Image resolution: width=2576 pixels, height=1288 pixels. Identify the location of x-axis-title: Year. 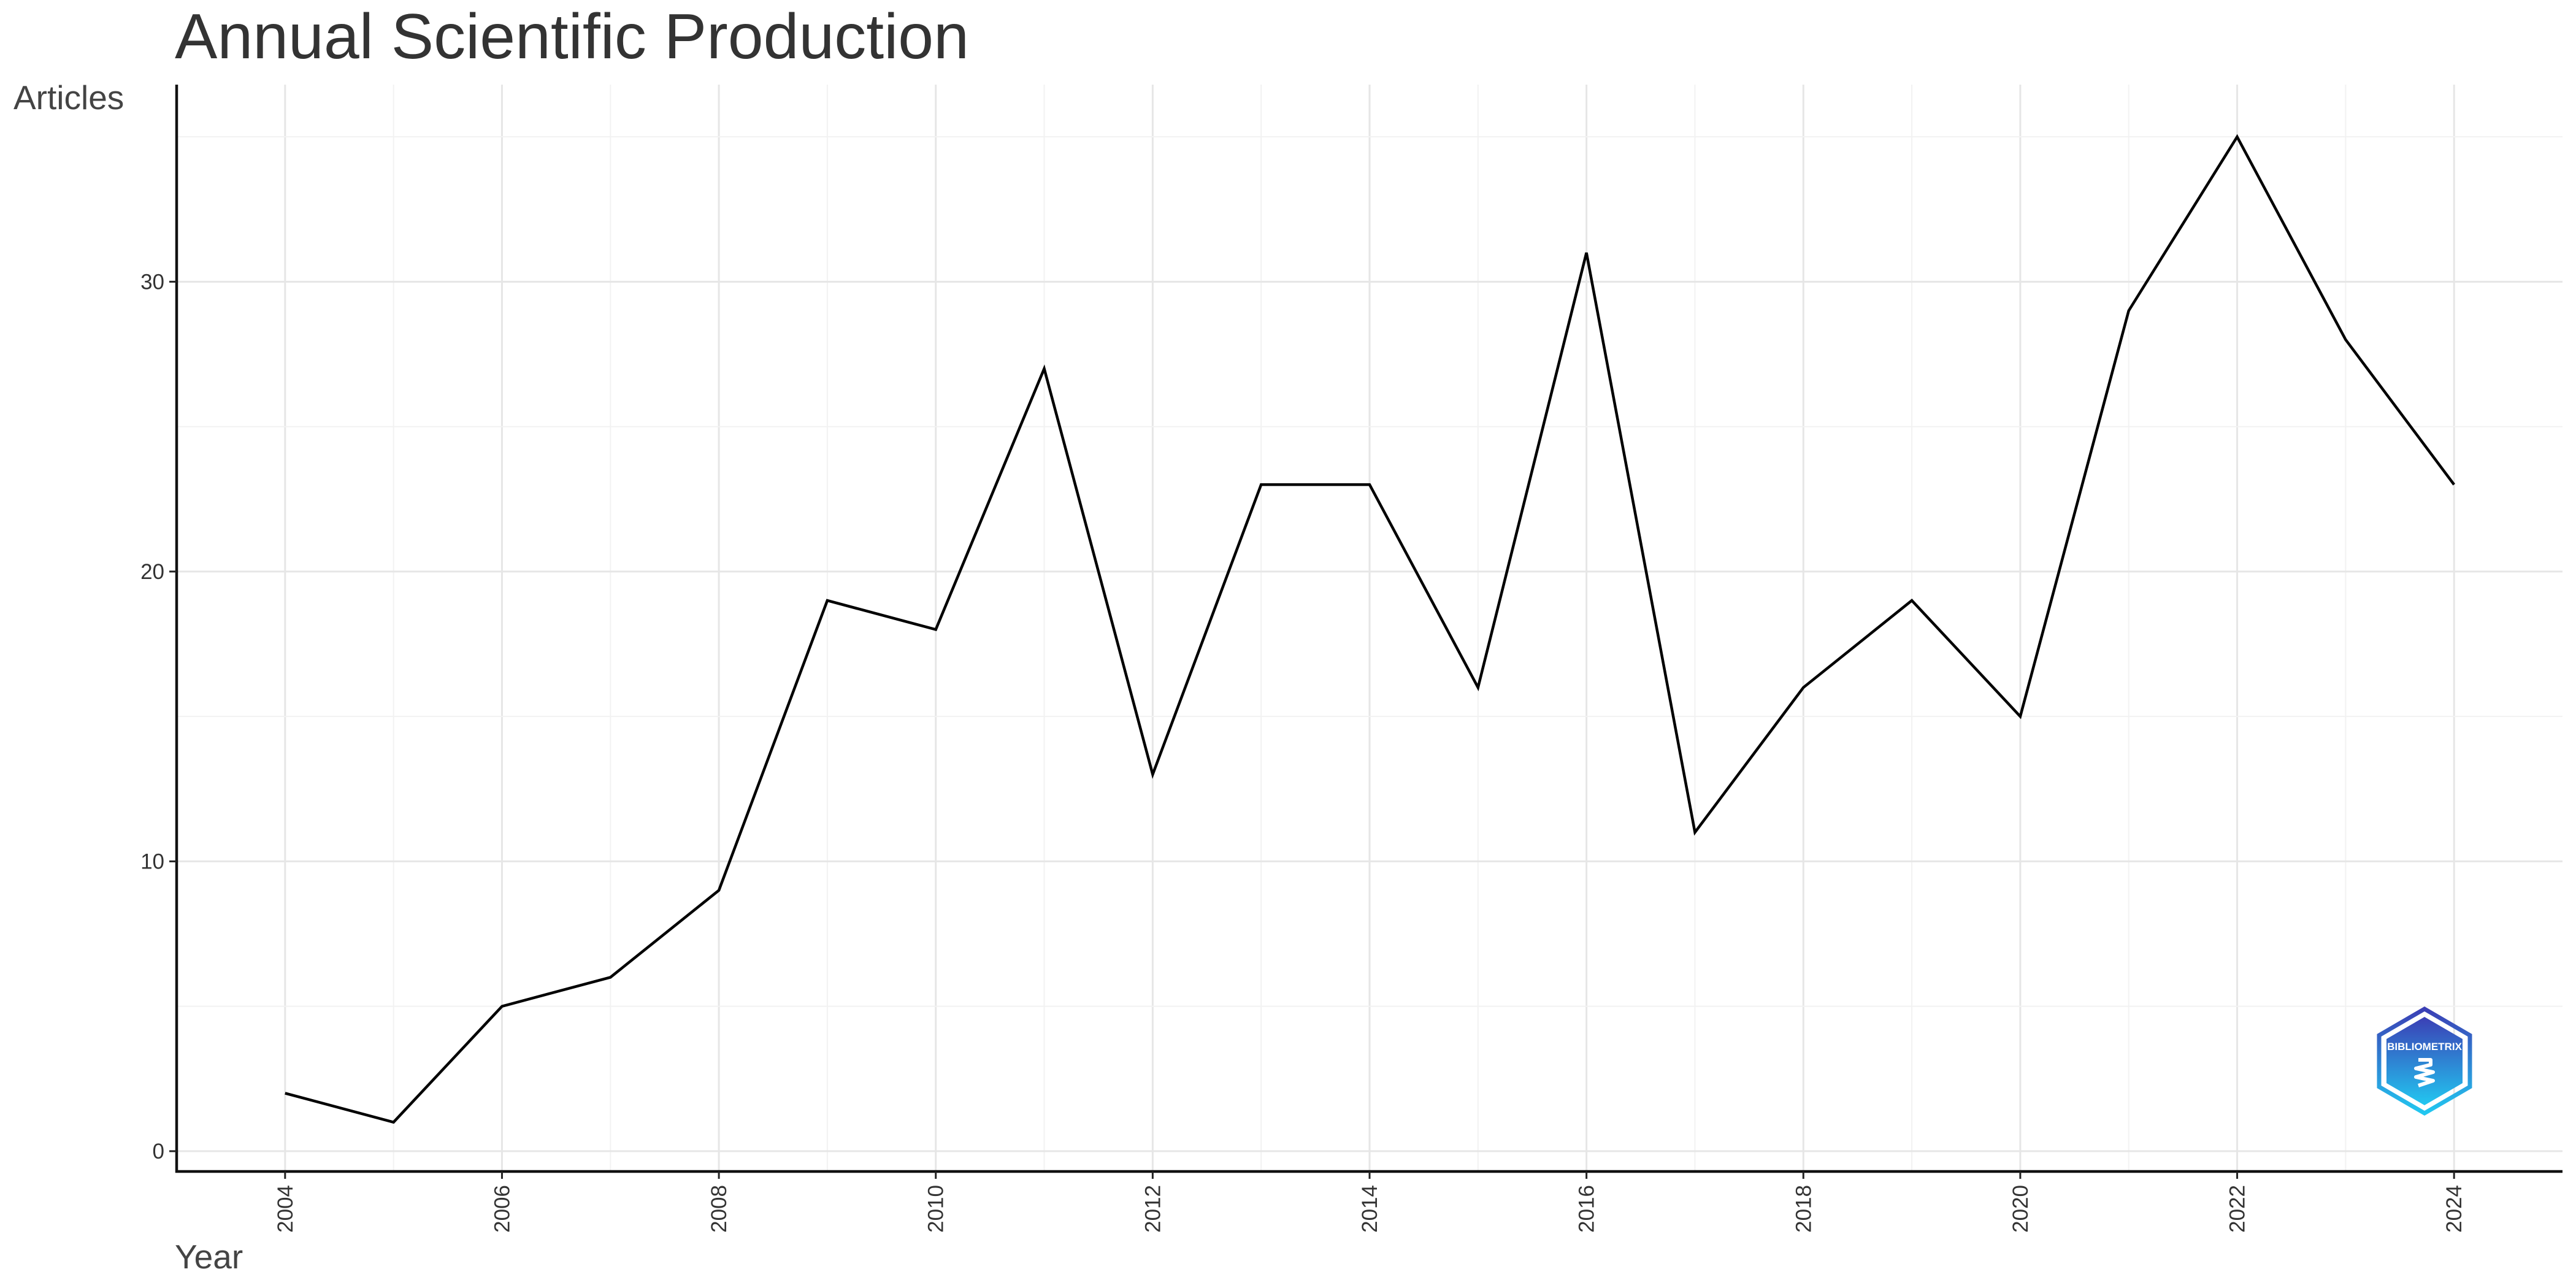
(209, 1257).